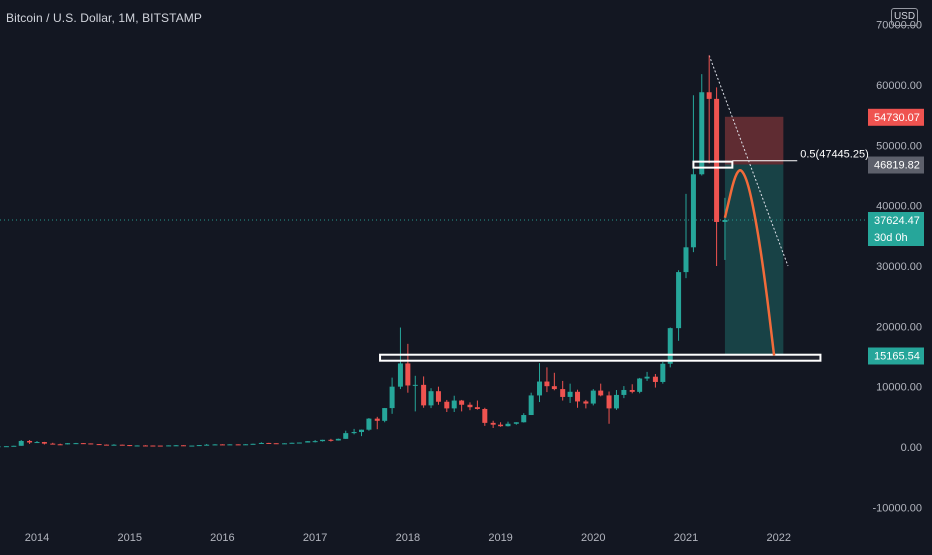 Image resolution: width=932 pixels, height=555 pixels. I want to click on projection-curve, so click(749, 262).